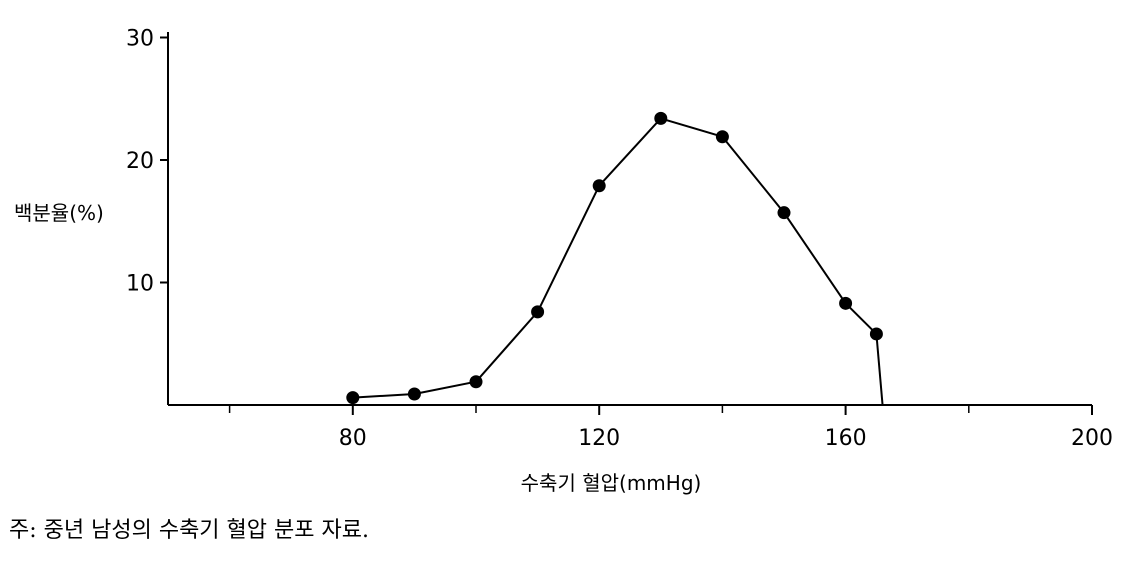 Image resolution: width=1130 pixels, height=565 pixels. I want to click on y-tick-label: 10, so click(140, 284).